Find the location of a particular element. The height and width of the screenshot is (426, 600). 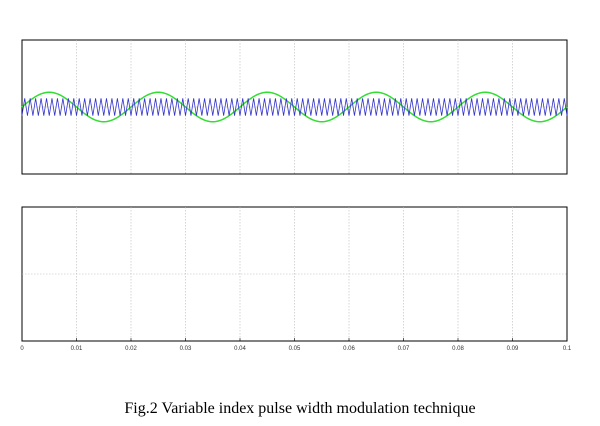

x-tick-label: 0 is located at coordinates (22, 349).